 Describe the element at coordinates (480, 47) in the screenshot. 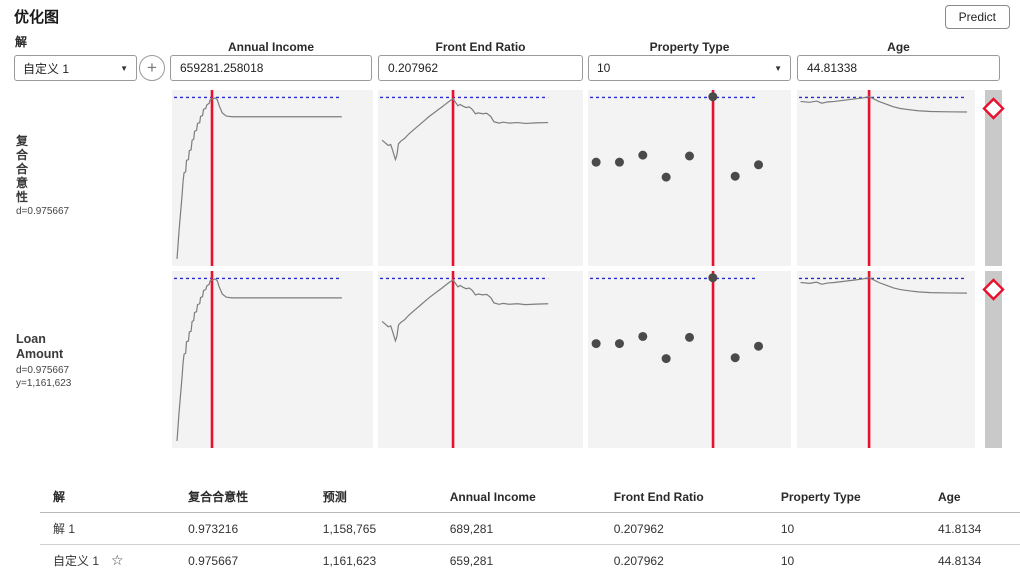

I see `factor-header-front-end-ratio: Front End Ratio` at that location.